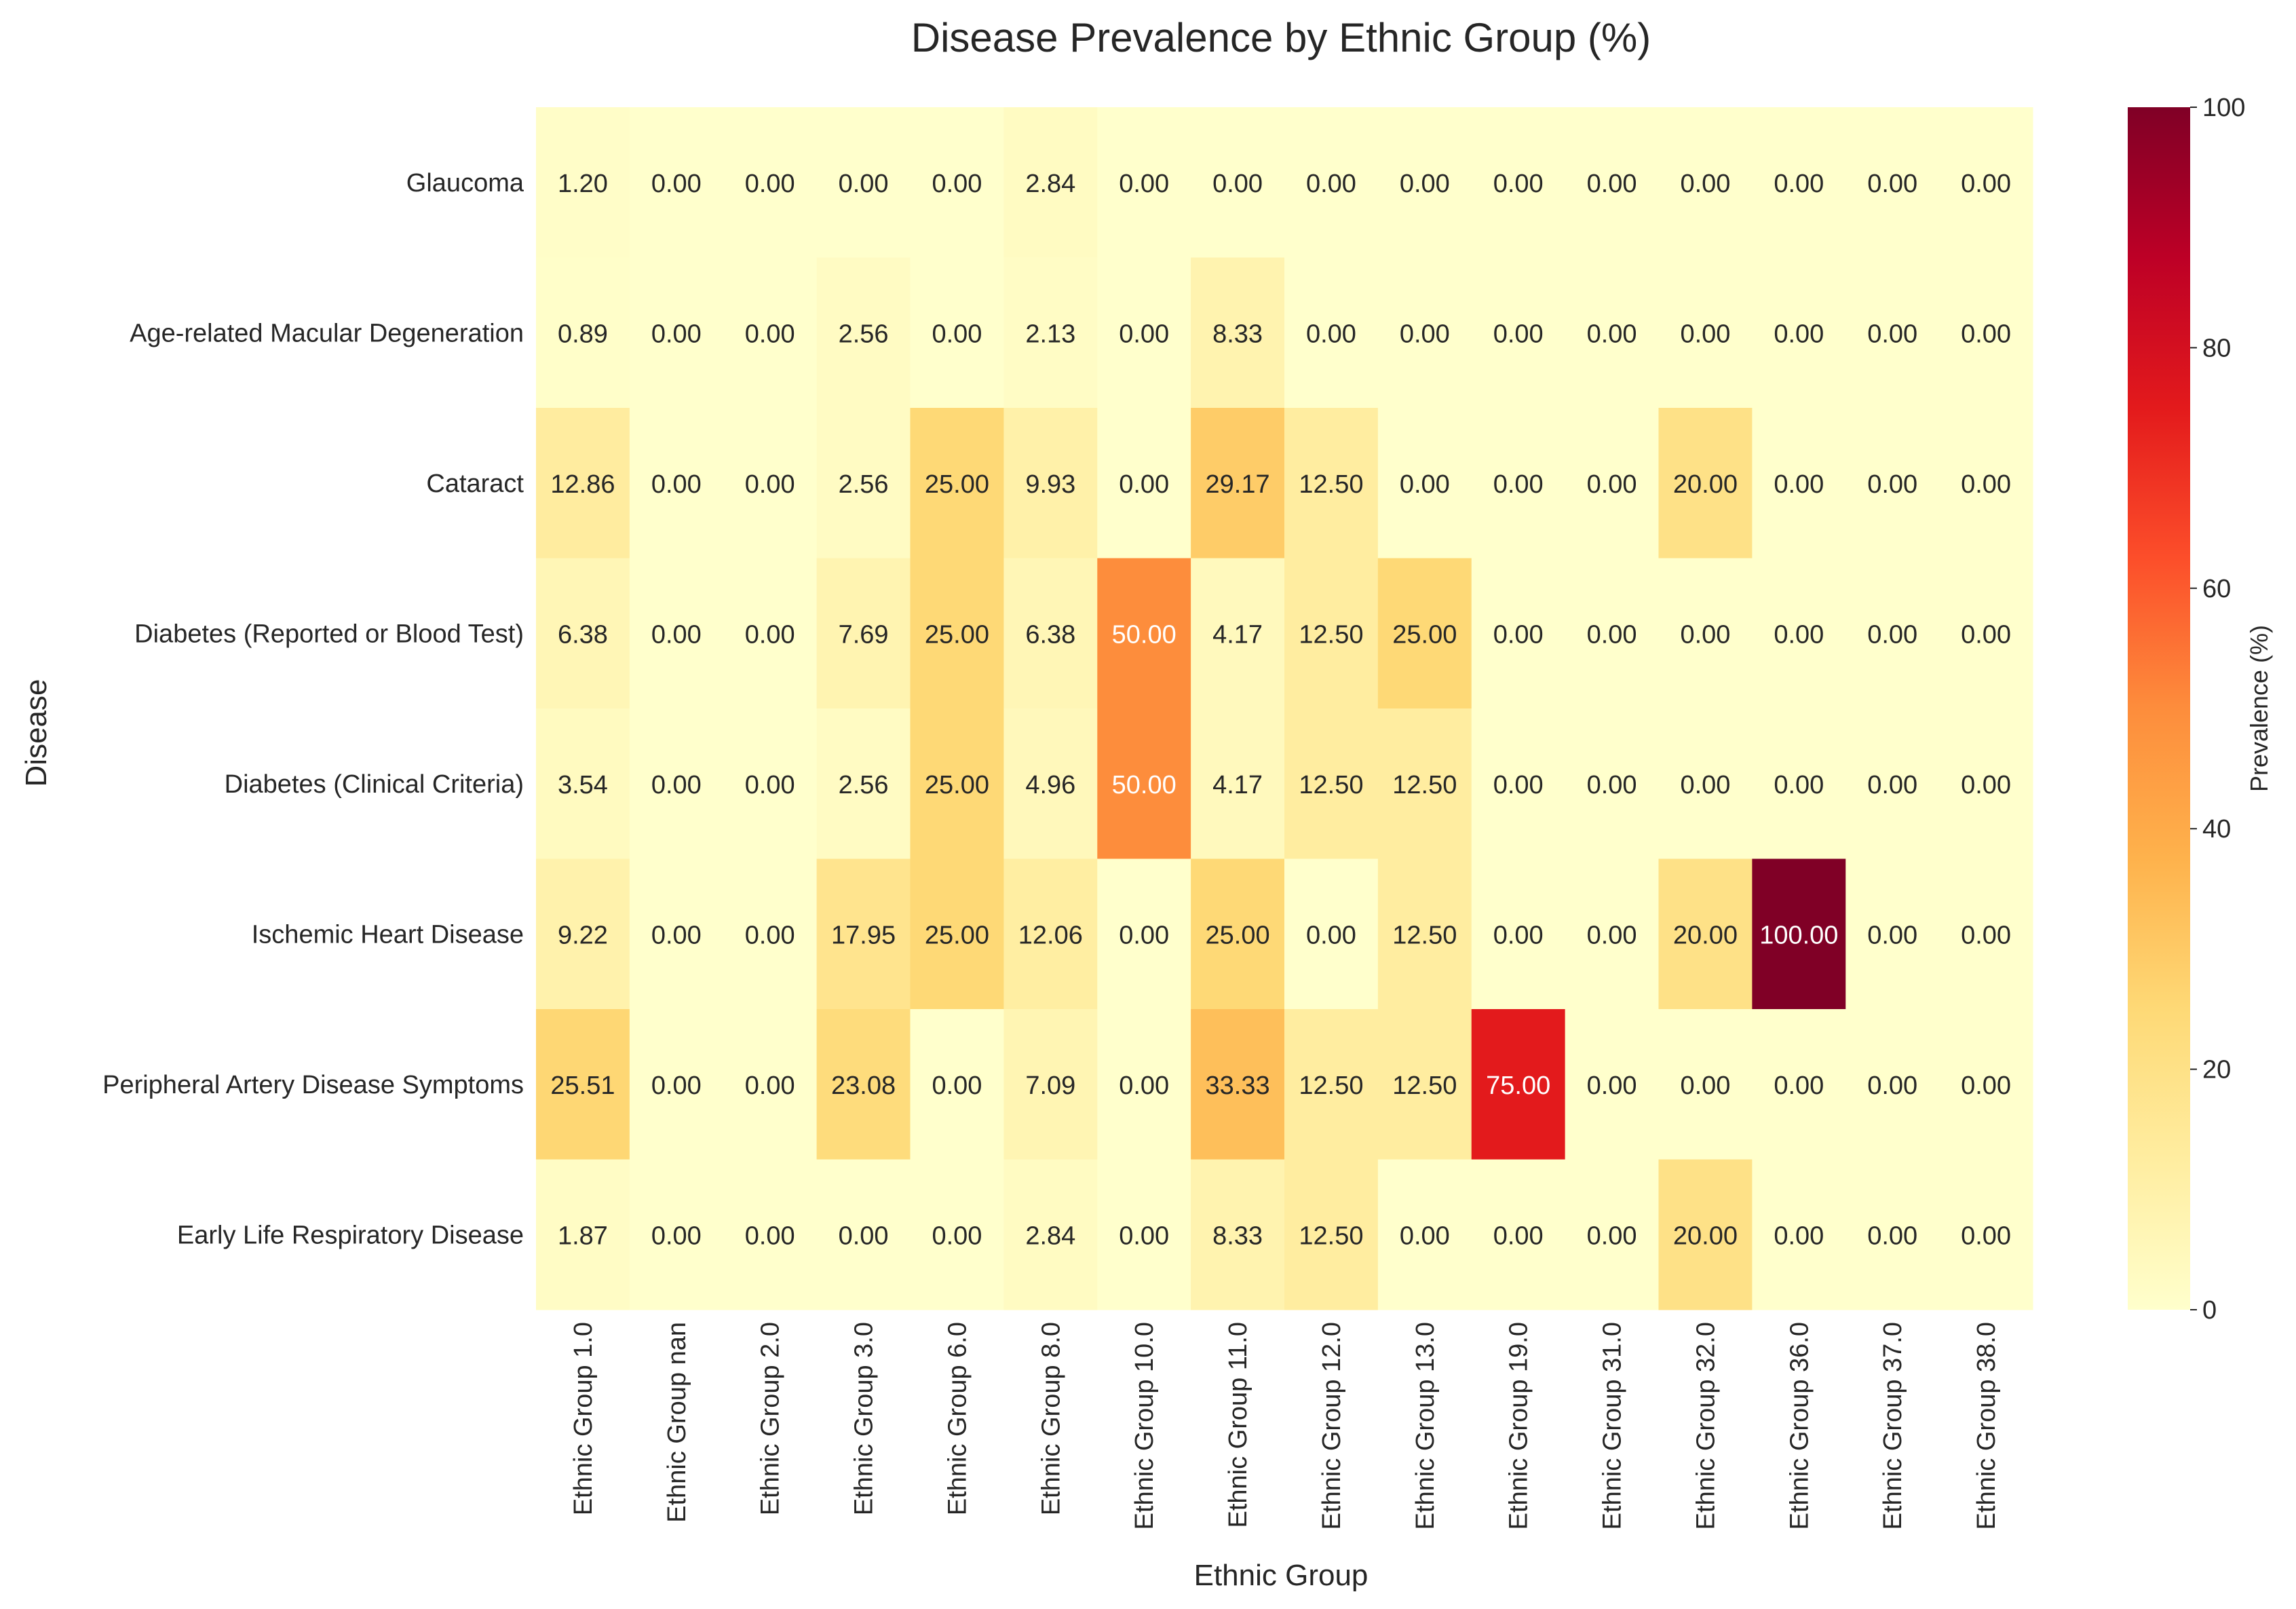 Image resolution: width=2296 pixels, height=1609 pixels. Describe the element at coordinates (388, 934) in the screenshot. I see `y-tick-label: Ischemic Heart Disease` at that location.